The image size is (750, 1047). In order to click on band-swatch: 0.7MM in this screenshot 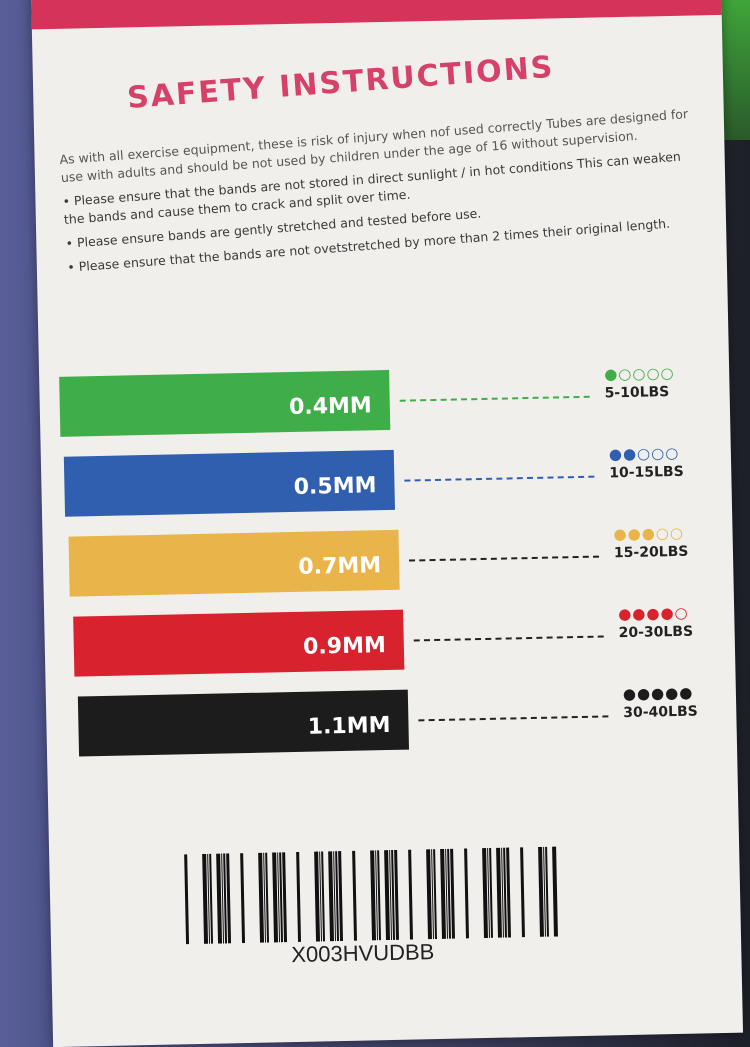, I will do `click(234, 563)`.